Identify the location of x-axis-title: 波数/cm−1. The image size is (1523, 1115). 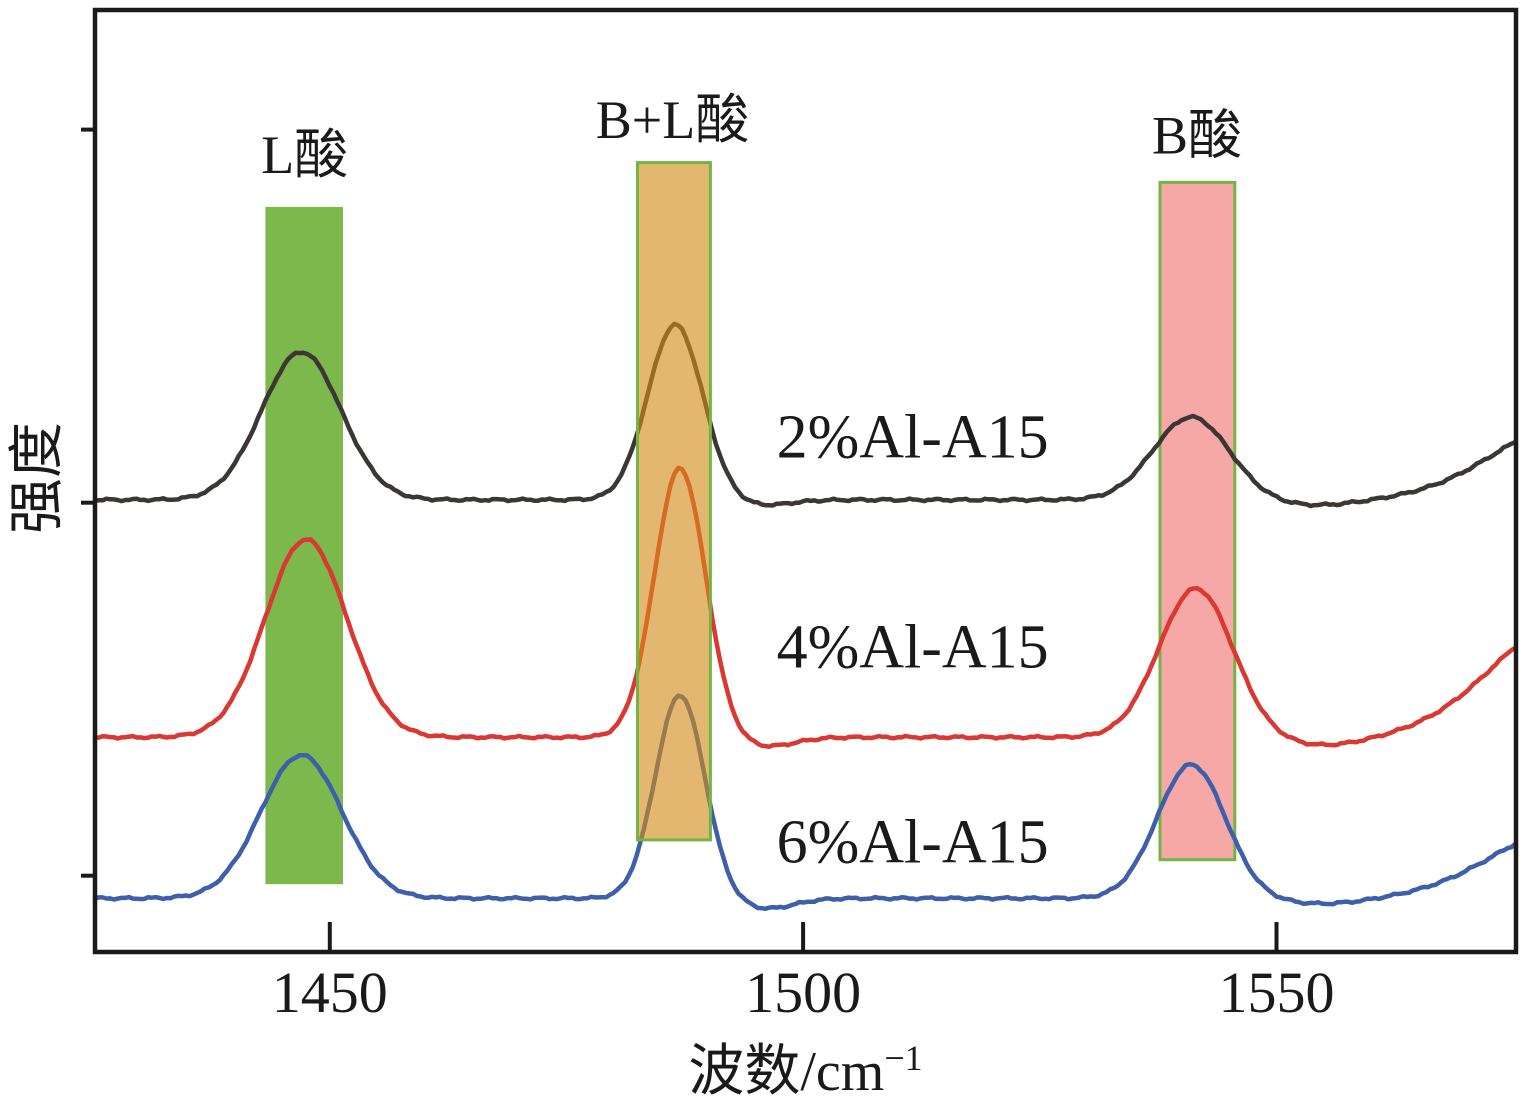
(805, 1070).